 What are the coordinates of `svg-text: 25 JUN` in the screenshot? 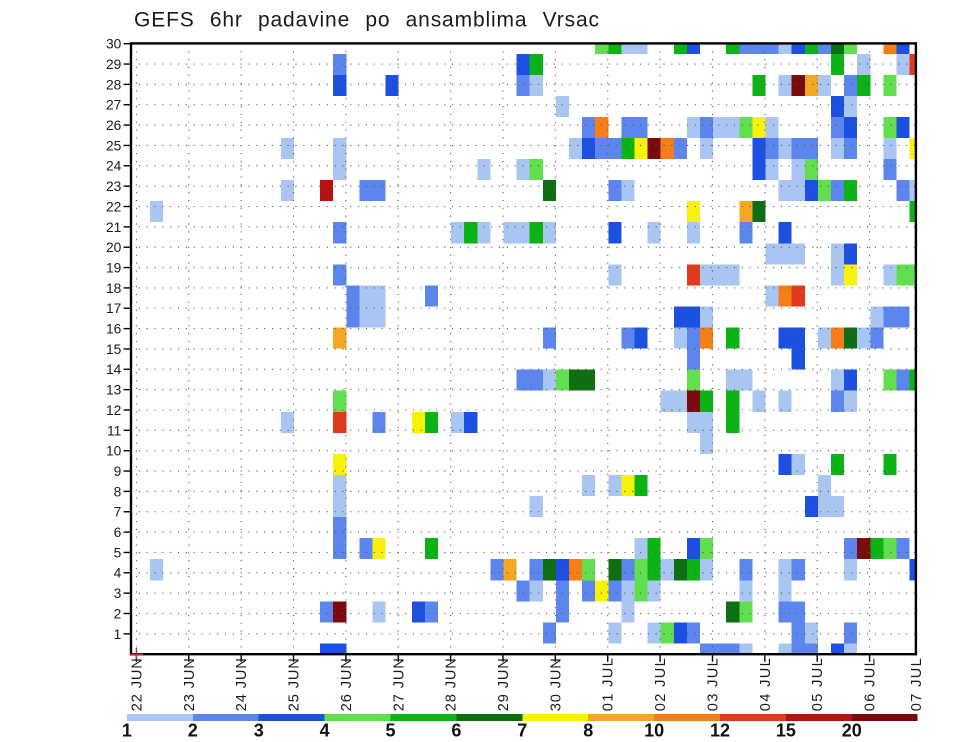 It's located at (295, 684).